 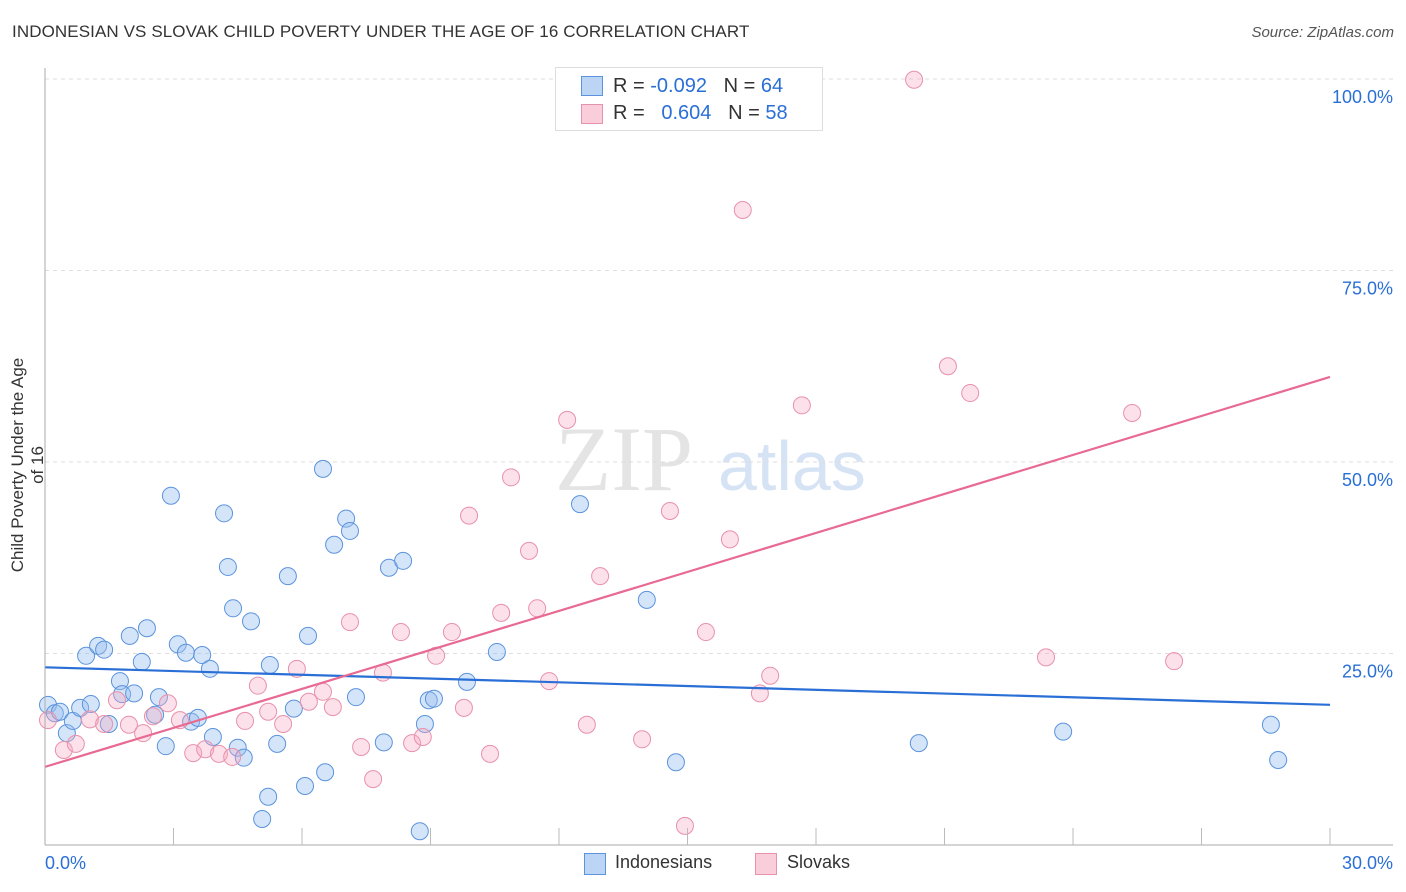 What do you see at coordinates (678, 86) in the screenshot?
I see `r-value: -0.092` at bounding box center [678, 86].